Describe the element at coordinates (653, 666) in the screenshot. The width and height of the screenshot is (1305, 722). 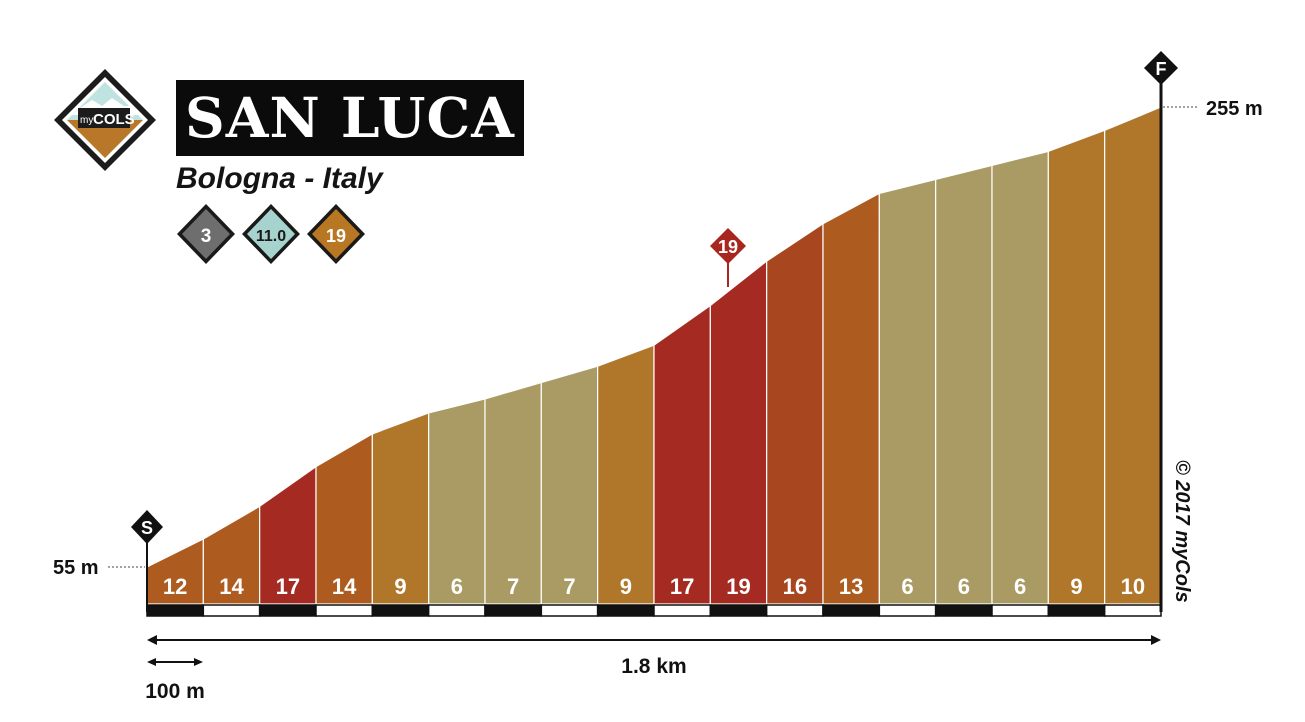
I see `total-distance-label: 1.8 km` at that location.